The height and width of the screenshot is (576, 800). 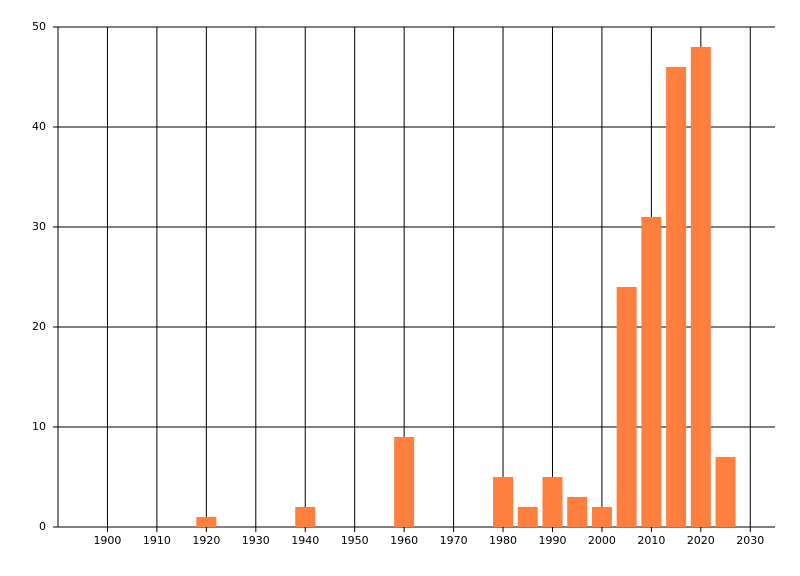 I want to click on x-tick-label: 1900, so click(x=107, y=540).